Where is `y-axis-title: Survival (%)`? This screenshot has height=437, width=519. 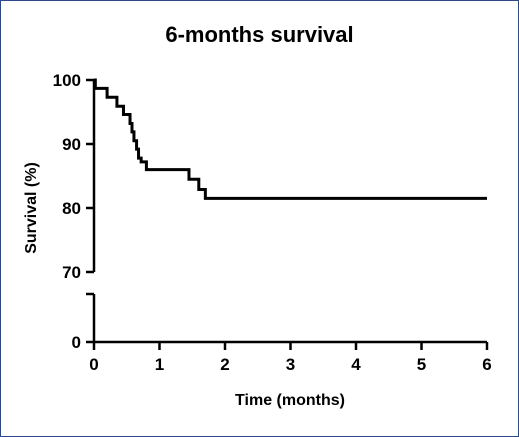 y-axis-title: Survival (%) is located at coordinates (31, 208).